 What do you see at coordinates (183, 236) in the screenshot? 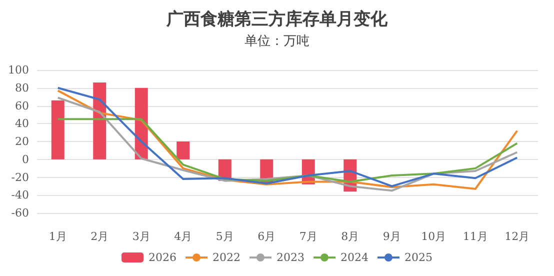
I see `x-tick-label: 4月` at bounding box center [183, 236].